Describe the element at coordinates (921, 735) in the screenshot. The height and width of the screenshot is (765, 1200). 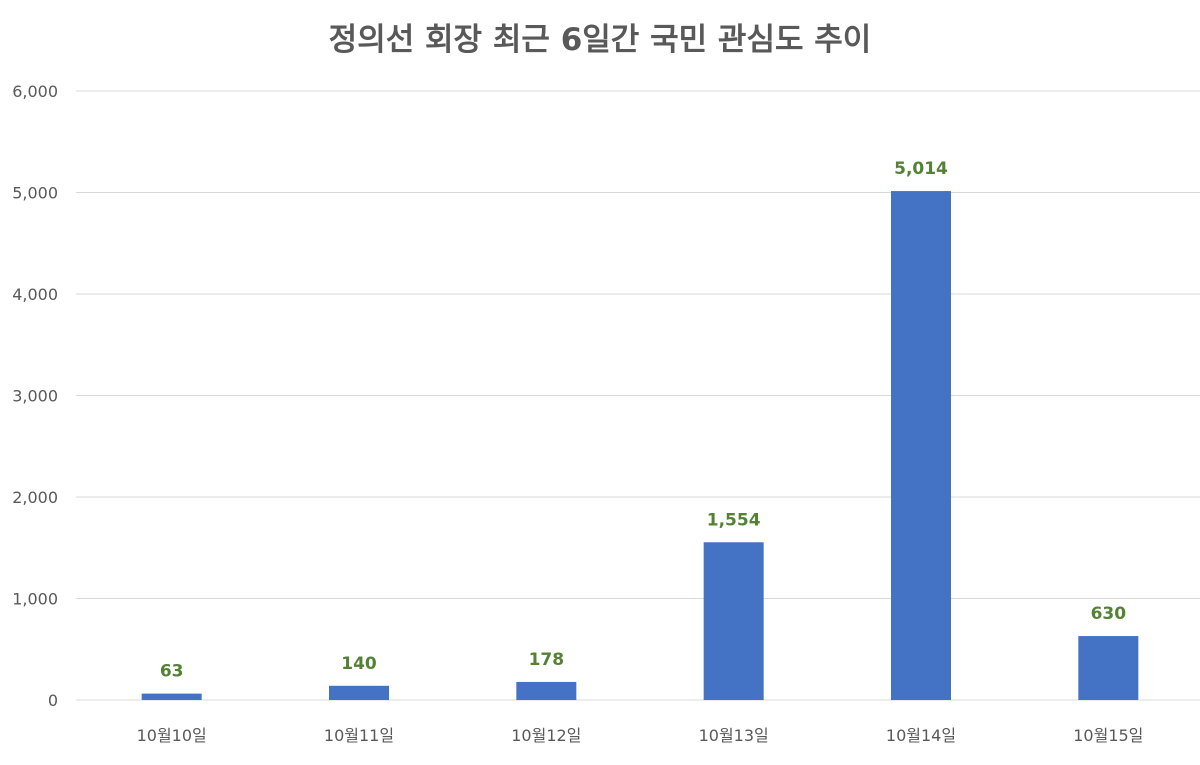
I see `x-tick-label: 10월14일` at that location.